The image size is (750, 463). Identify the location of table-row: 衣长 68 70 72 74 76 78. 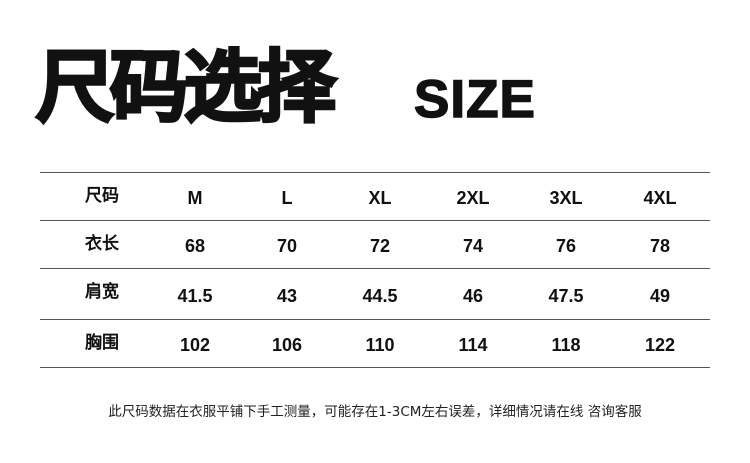
(375, 244).